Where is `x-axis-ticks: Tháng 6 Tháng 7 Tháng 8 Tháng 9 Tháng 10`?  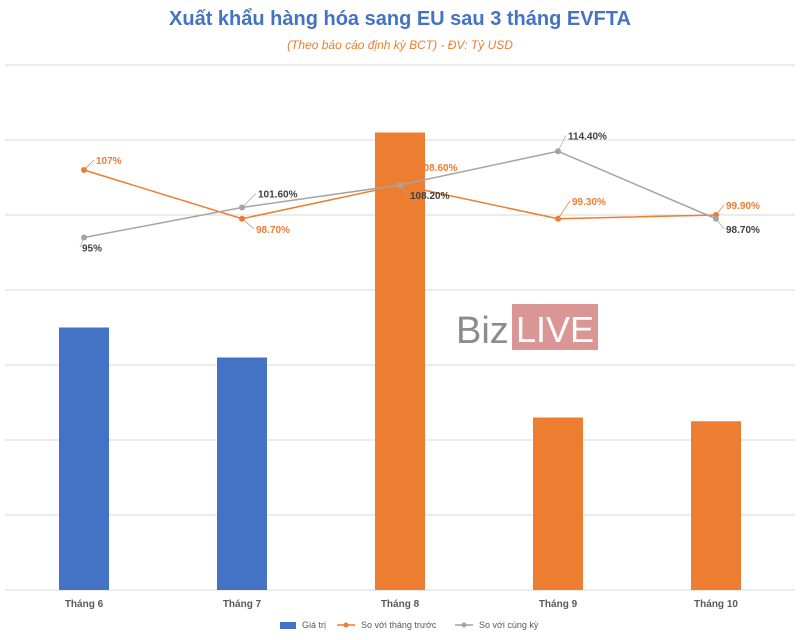
x-axis-ticks: Tháng 6 Tháng 7 Tháng 8 Tháng 9 Tháng 10 is located at coordinates (402, 604).